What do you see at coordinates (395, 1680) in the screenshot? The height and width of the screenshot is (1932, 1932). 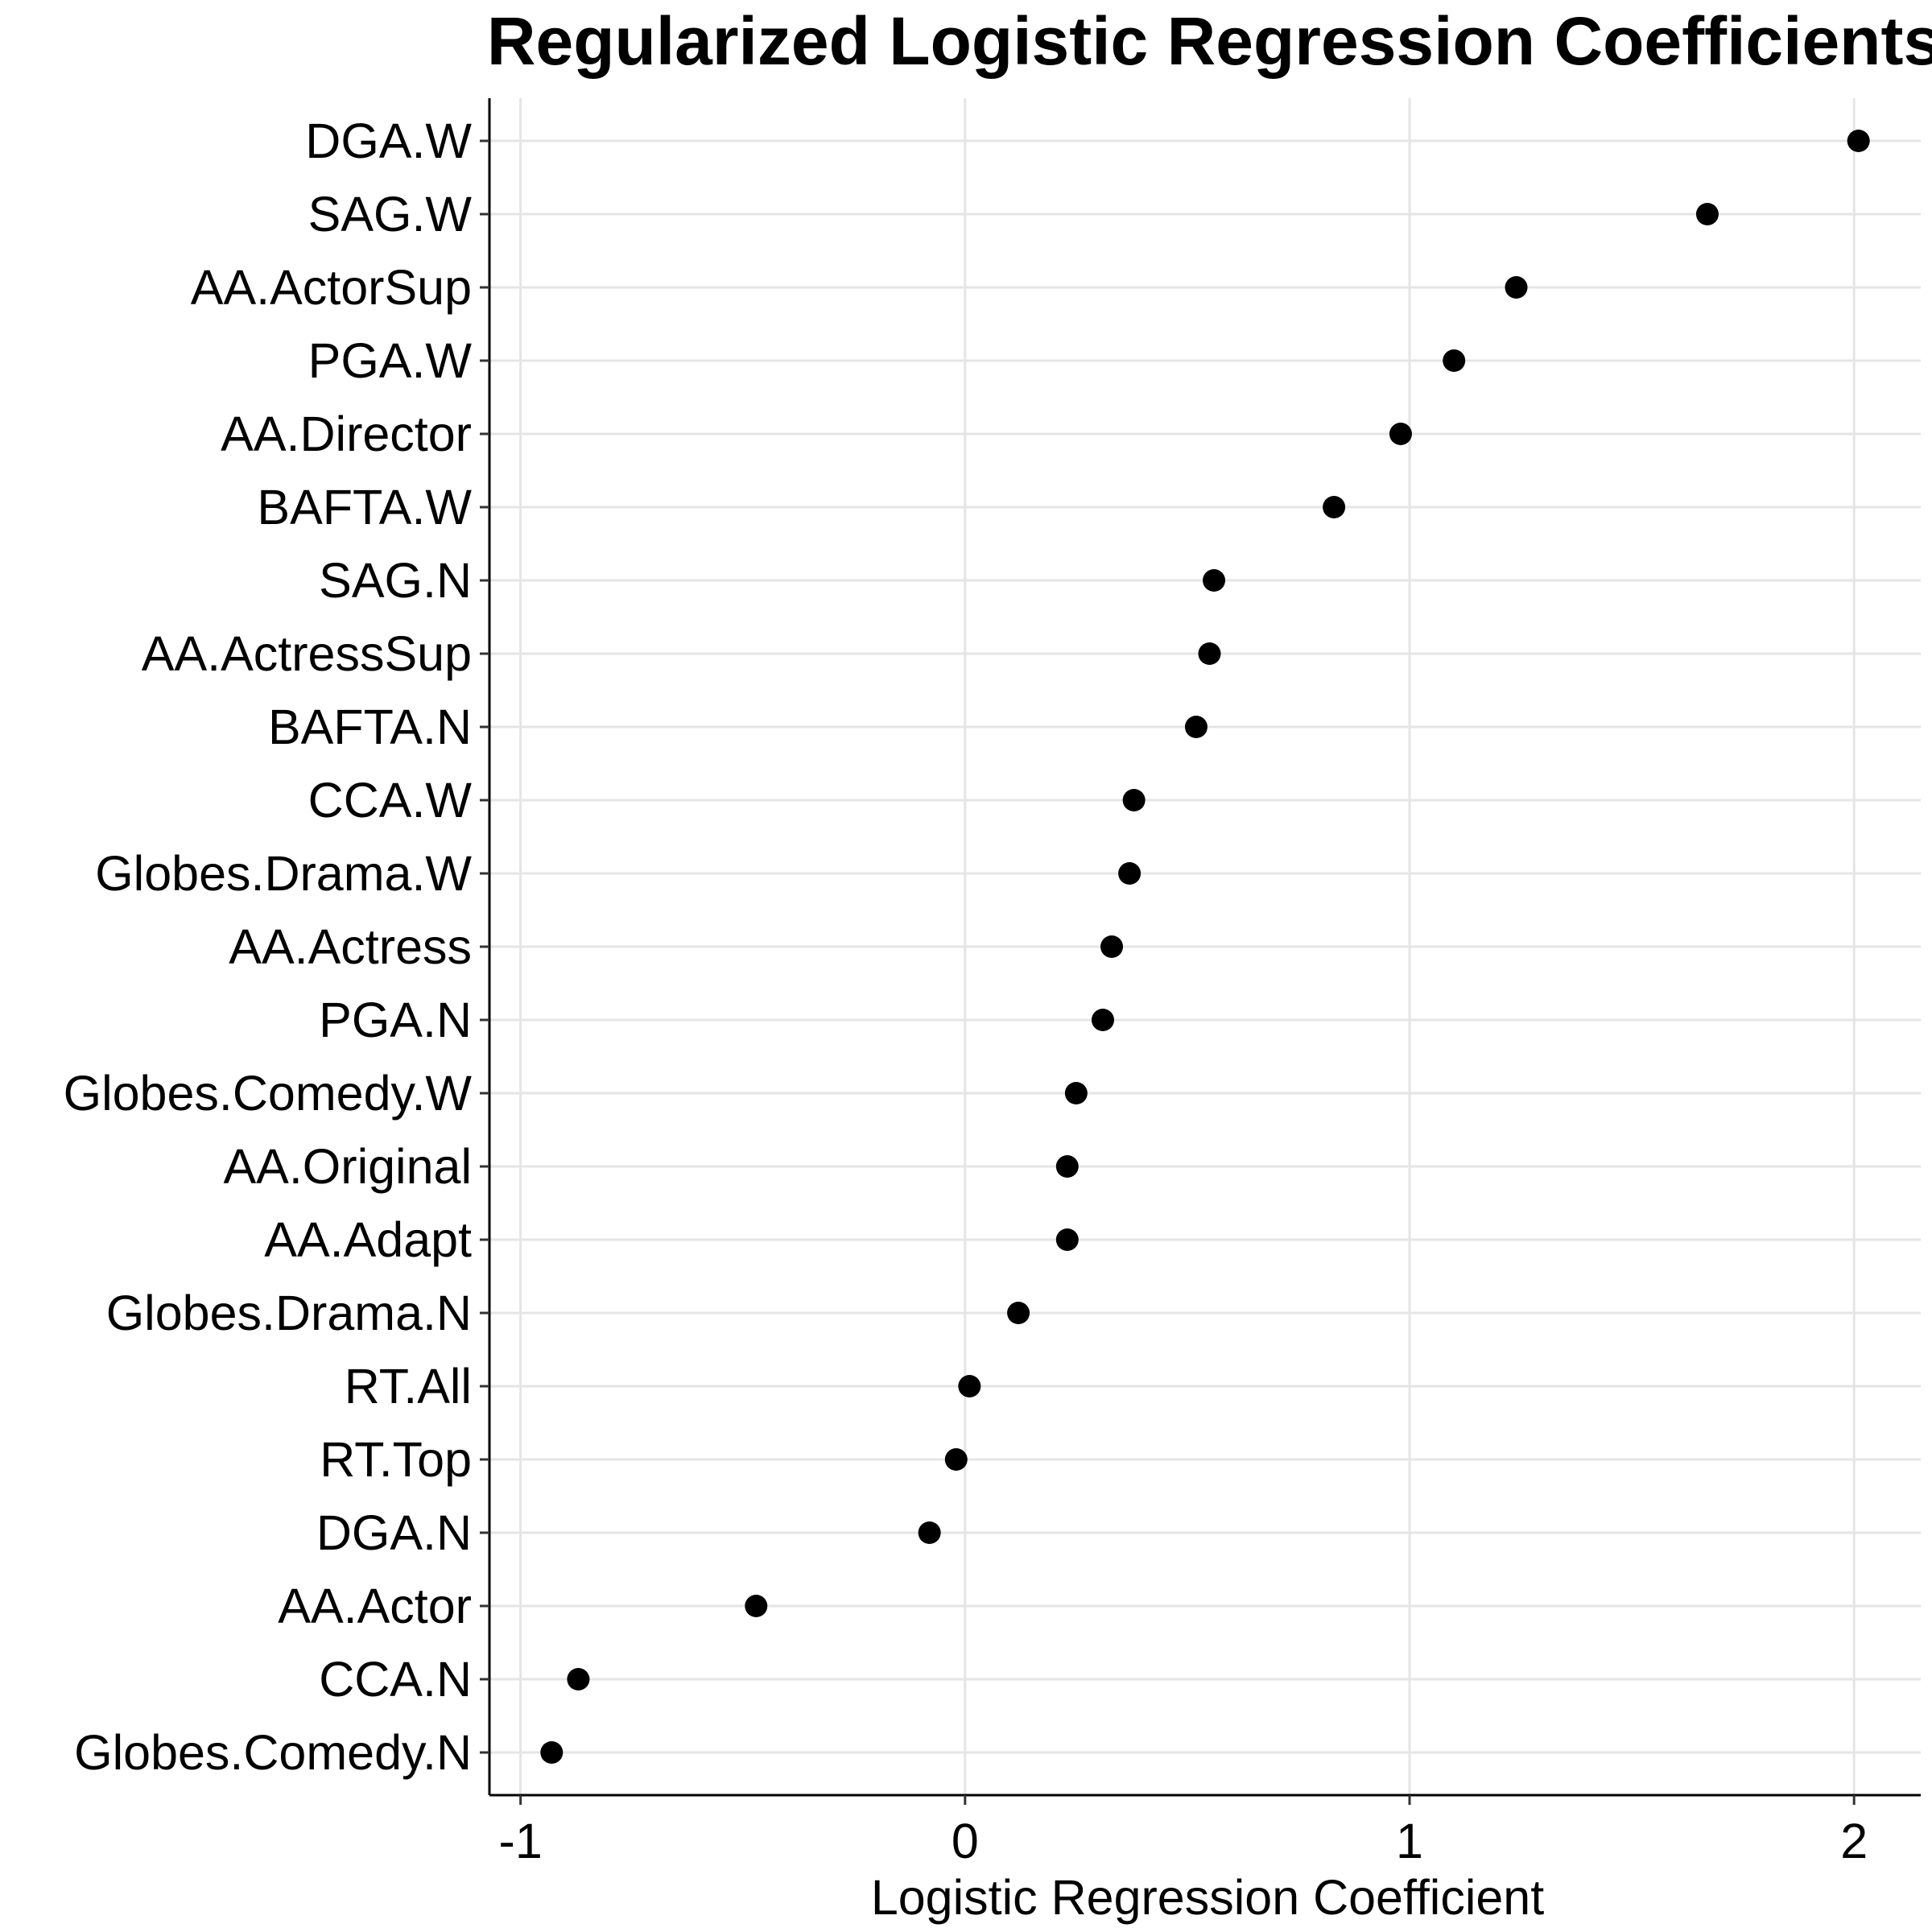 I see `y-tick-label: CCA.N` at bounding box center [395, 1680].